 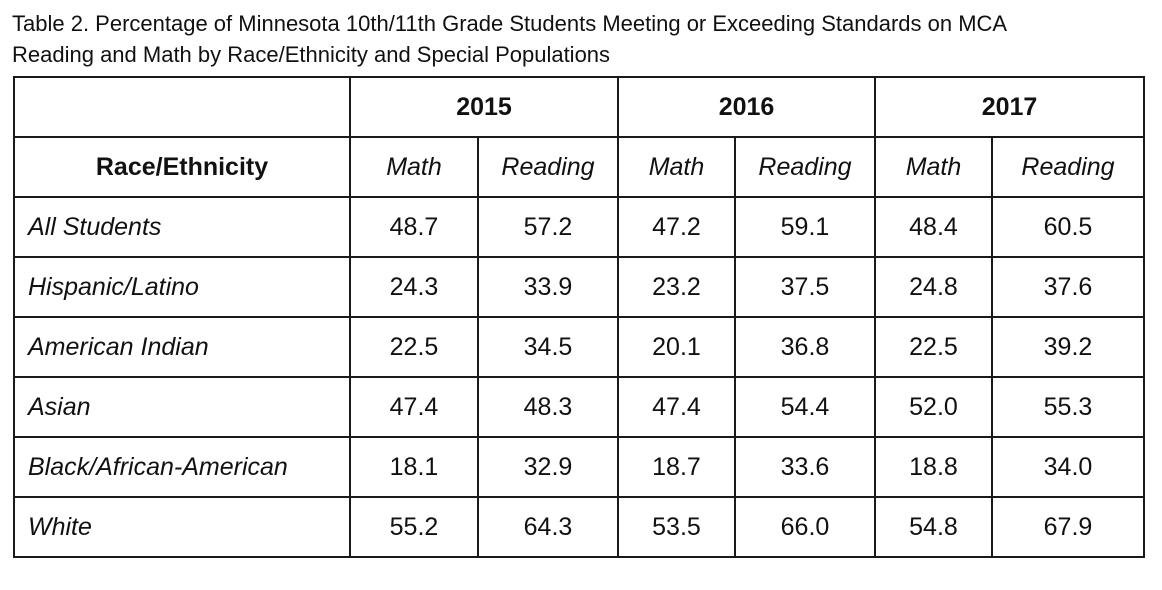 What do you see at coordinates (933, 287) in the screenshot?
I see `table-cell: 24.8` at bounding box center [933, 287].